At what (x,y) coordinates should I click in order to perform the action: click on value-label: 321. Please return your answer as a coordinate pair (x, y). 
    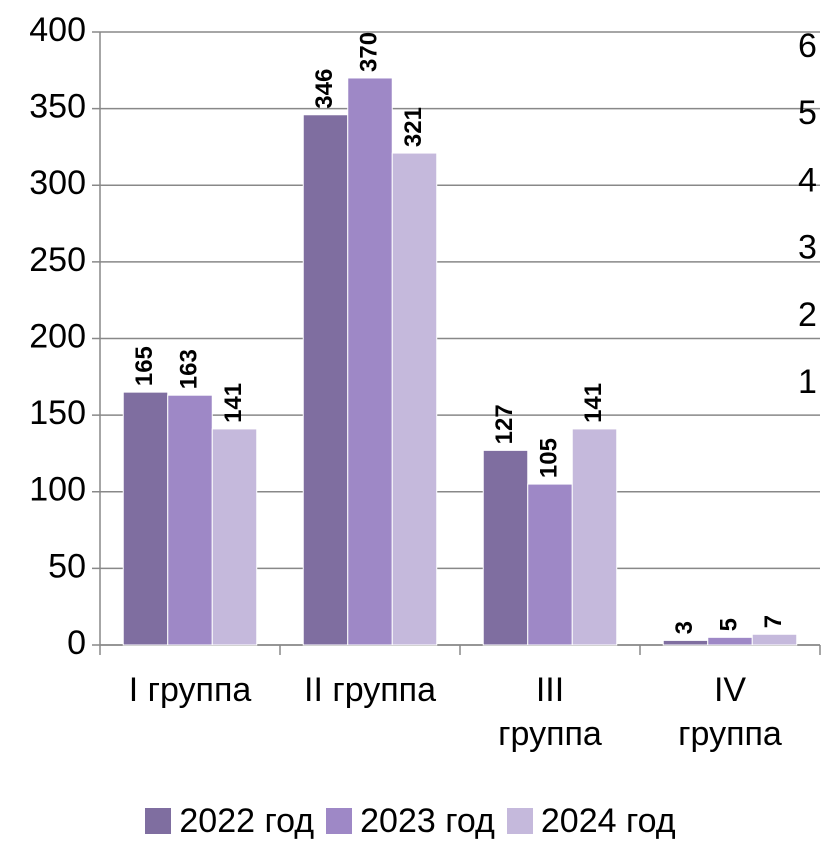
    Looking at the image, I should click on (413, 127).